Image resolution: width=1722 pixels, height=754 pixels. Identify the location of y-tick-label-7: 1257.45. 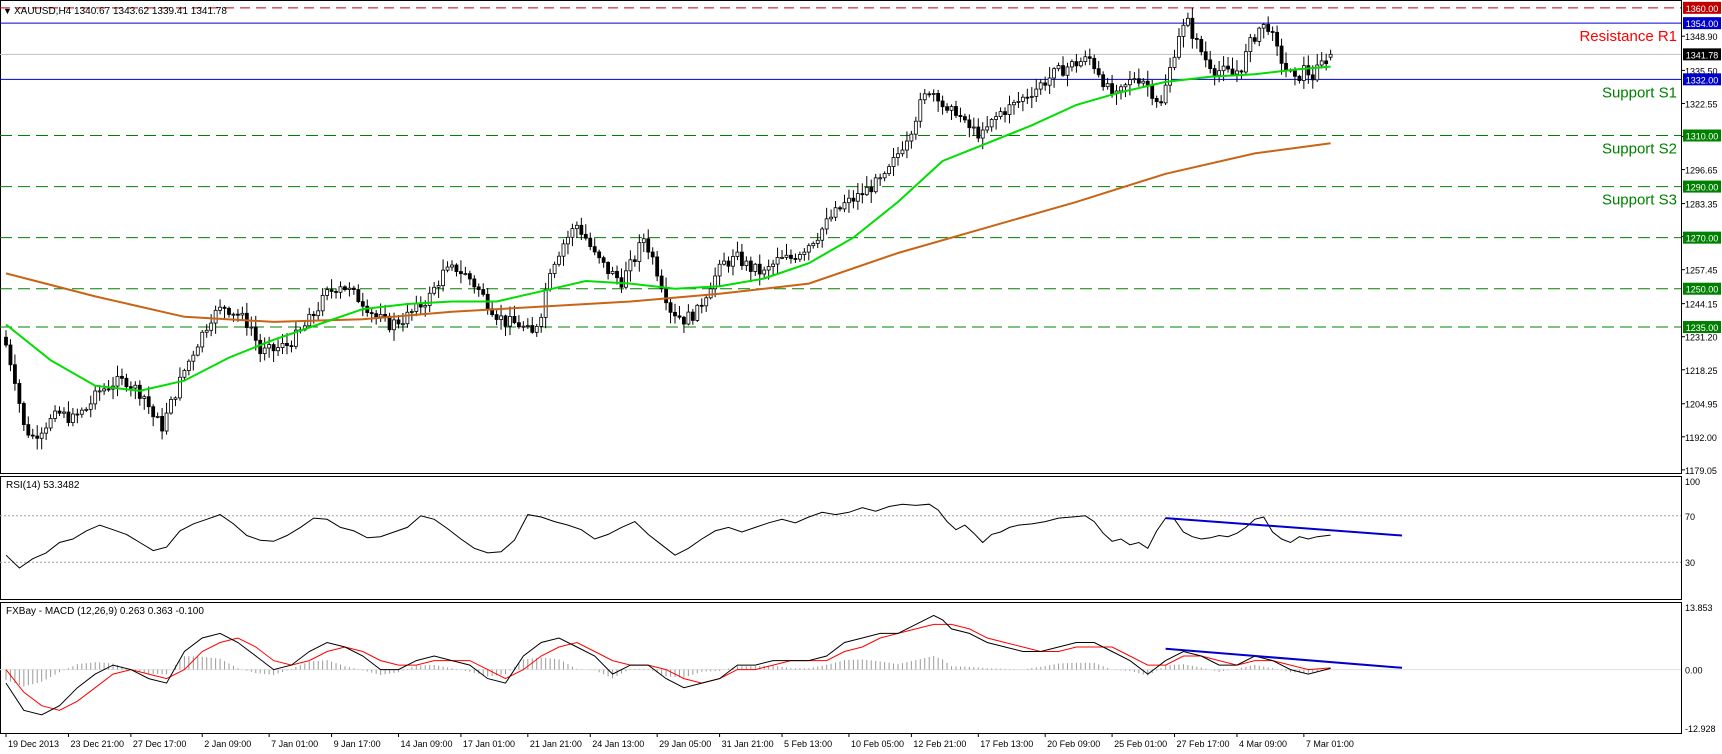
(1701, 271).